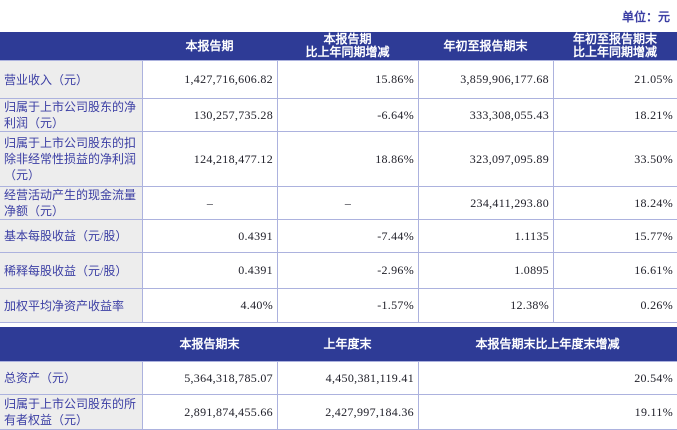  Describe the element at coordinates (347, 305) in the screenshot. I see `cell-yoy-value: -1.57%` at that location.